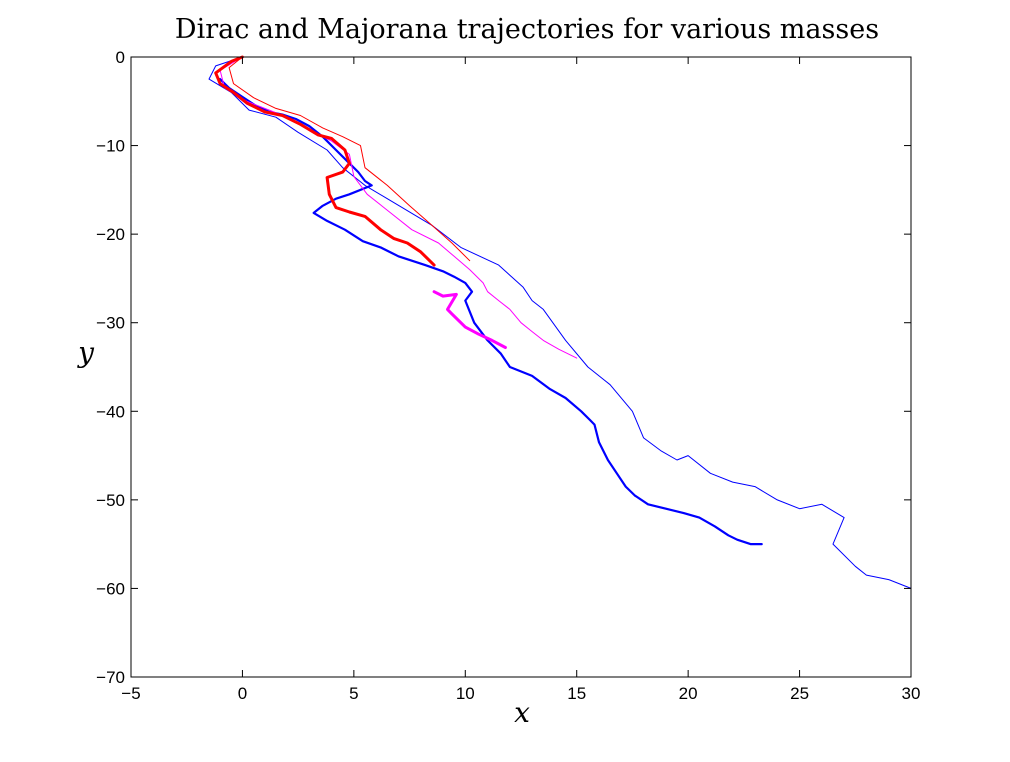  I want to click on y-tick-label: −40, so click(110, 411).